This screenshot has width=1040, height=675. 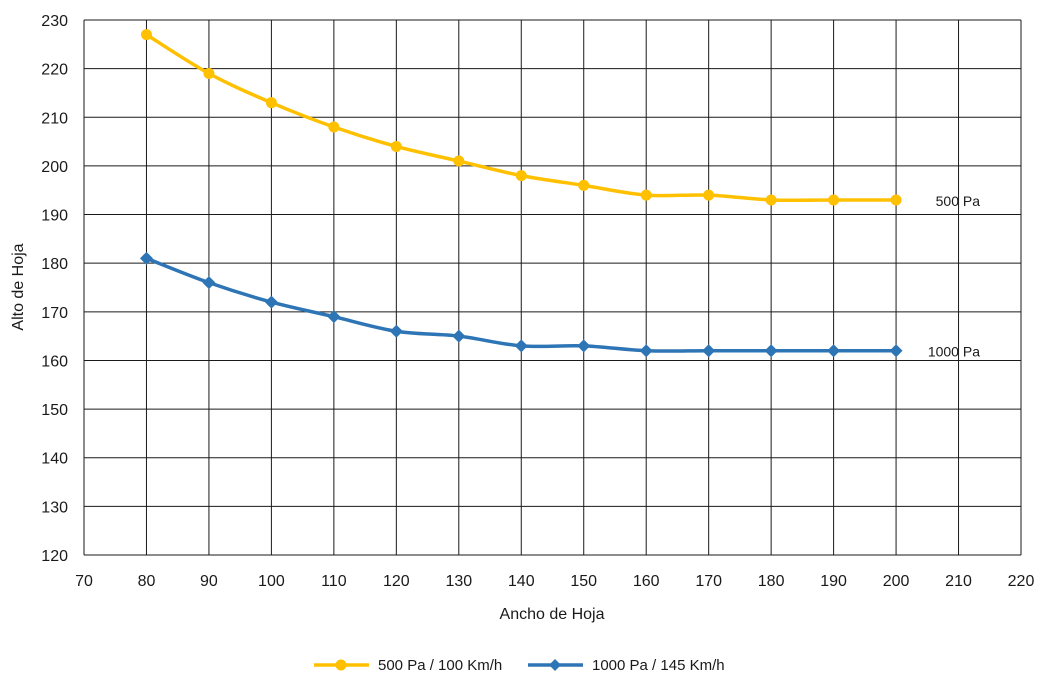 What do you see at coordinates (896, 581) in the screenshot?
I see `x-tick-label: 200` at bounding box center [896, 581].